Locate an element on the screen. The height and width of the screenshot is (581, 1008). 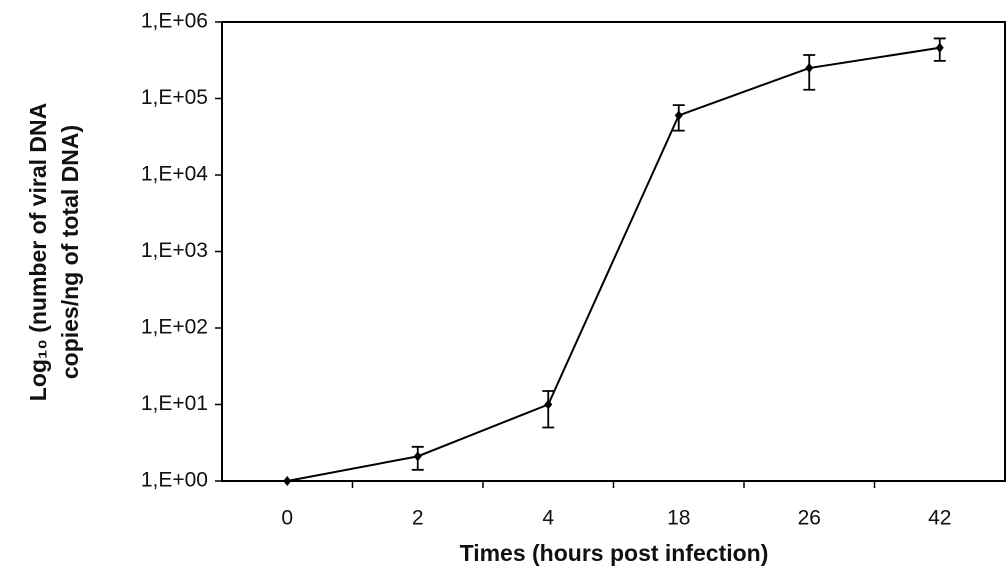
x-tick-label: 18 is located at coordinates (678, 518).